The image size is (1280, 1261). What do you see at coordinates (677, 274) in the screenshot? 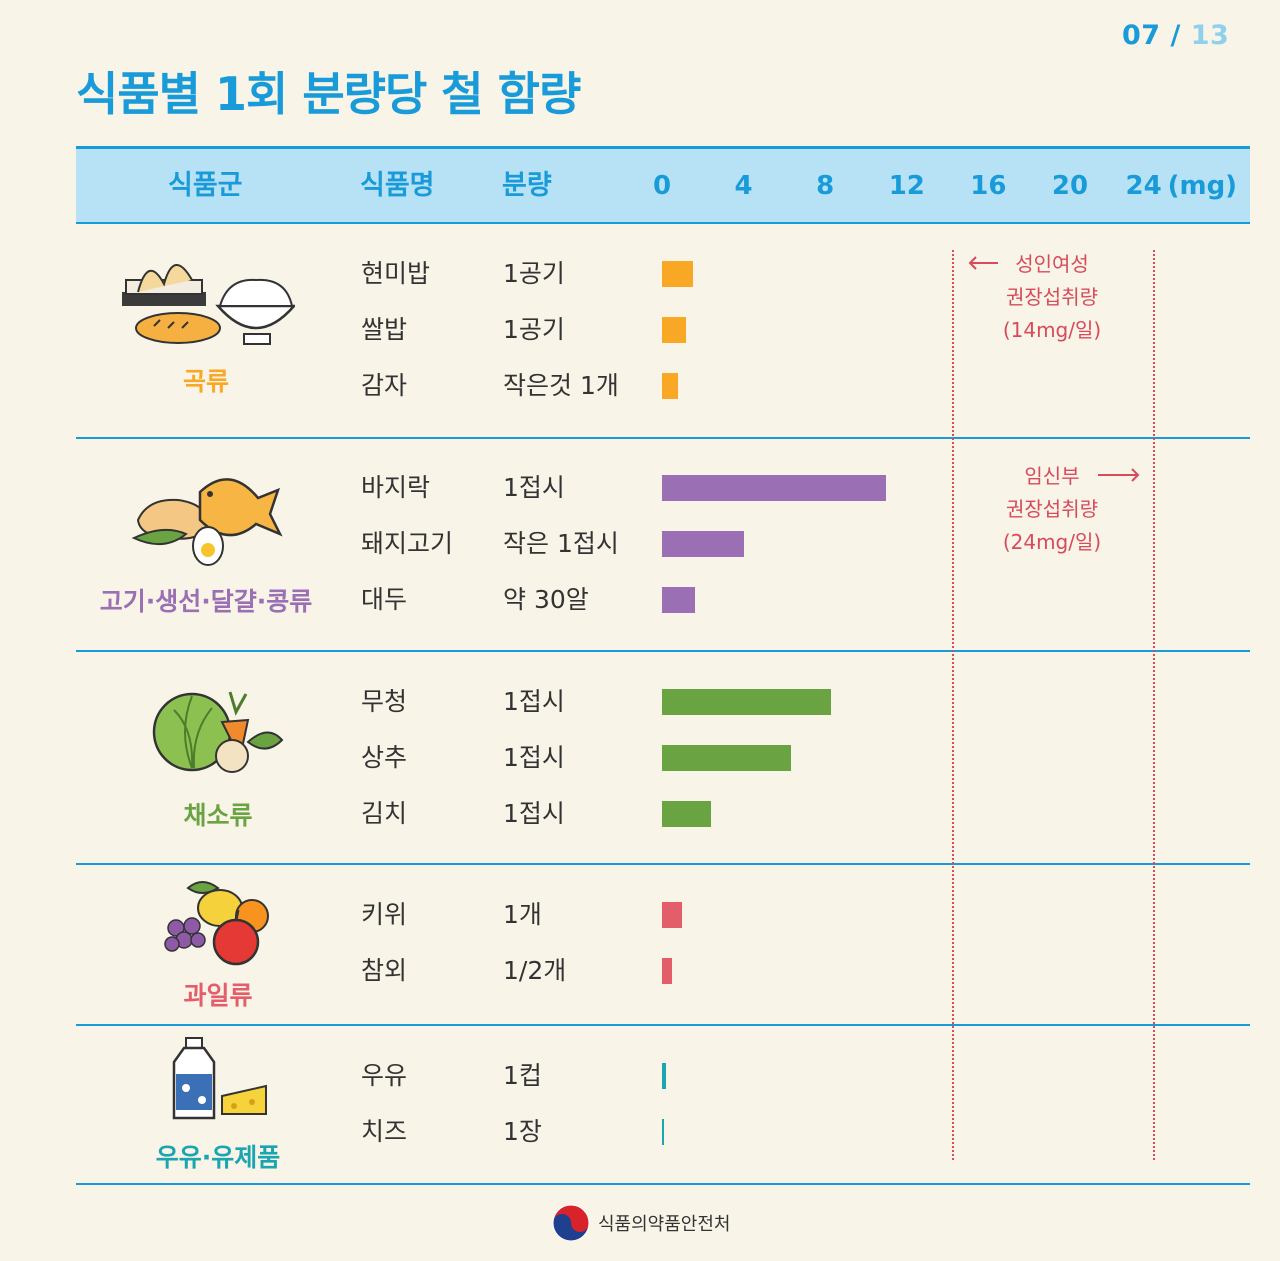
I see `bar-현미밥` at bounding box center [677, 274].